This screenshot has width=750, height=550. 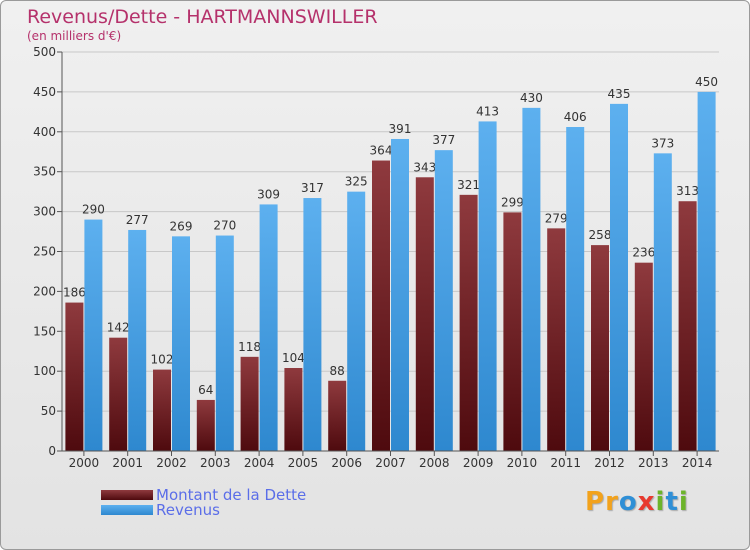 I want to click on x-tick-label-2009: 2009, so click(x=478, y=463).